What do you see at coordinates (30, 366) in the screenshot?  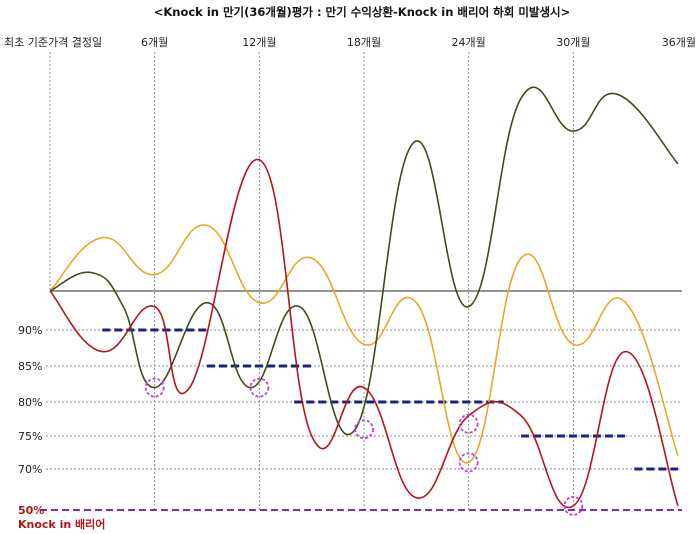 I see `level-label-85: 85%` at bounding box center [30, 366].